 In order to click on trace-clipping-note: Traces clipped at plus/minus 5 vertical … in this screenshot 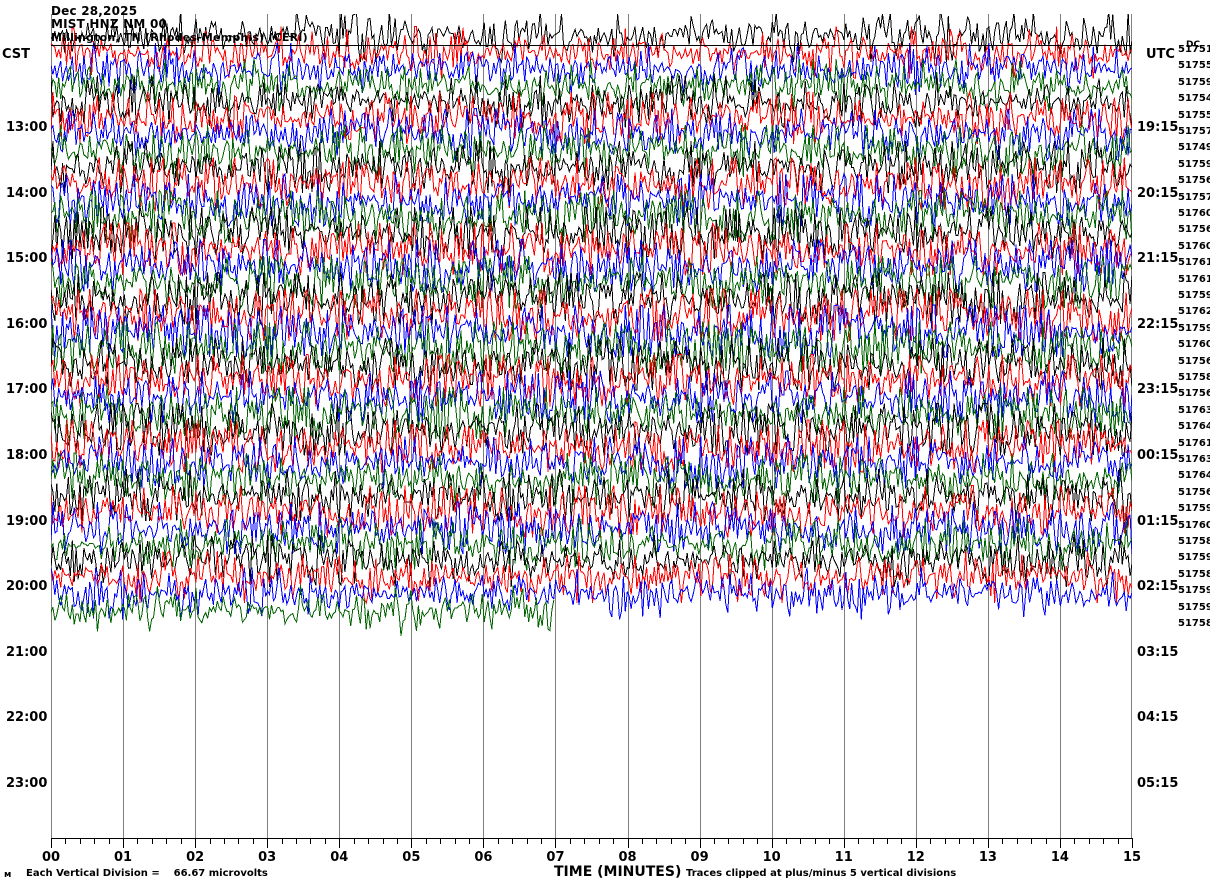, I will do `click(821, 873)`.